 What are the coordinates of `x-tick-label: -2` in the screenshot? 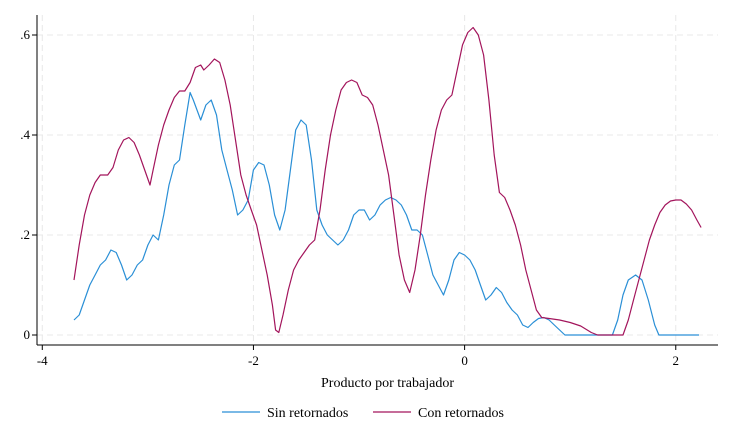 It's located at (253, 360).